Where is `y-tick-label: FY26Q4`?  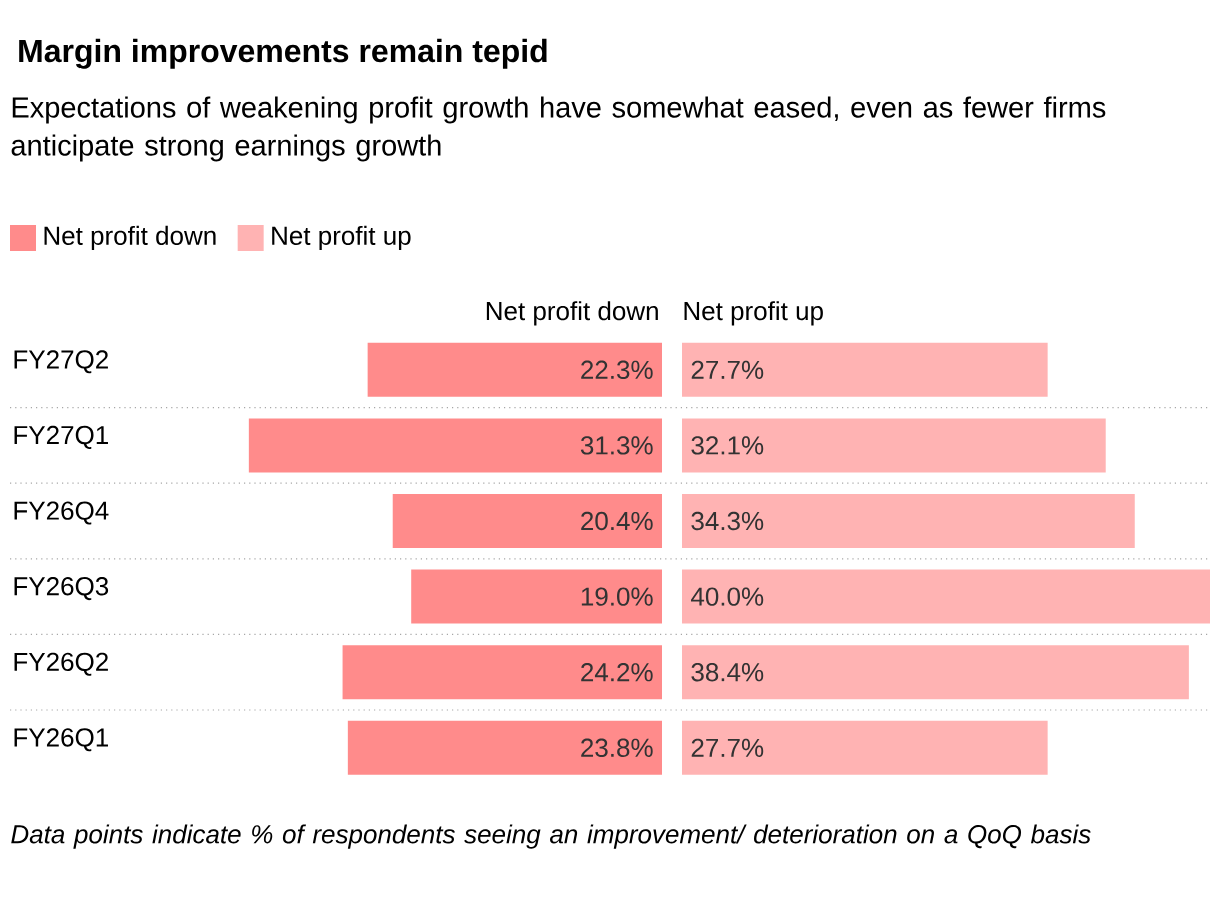 y-tick-label: FY26Q4 is located at coordinates (61, 513).